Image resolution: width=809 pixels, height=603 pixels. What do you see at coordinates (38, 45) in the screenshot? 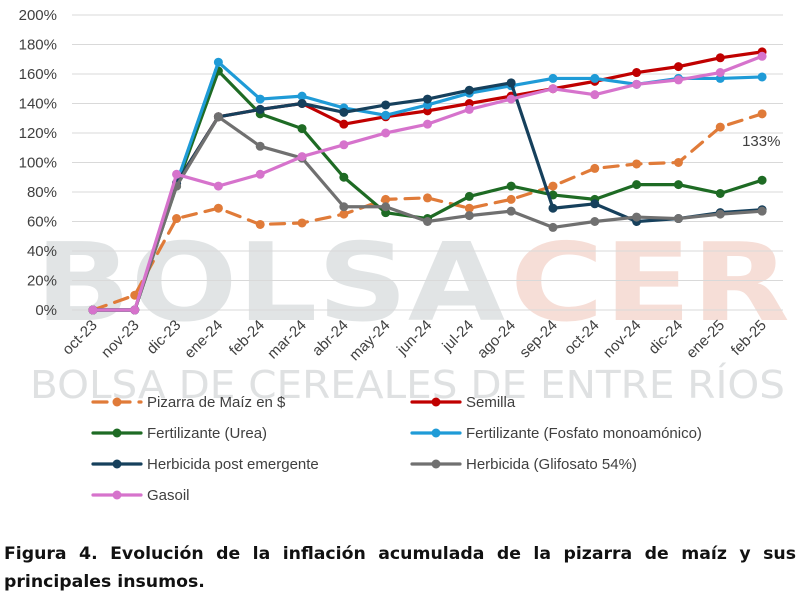
I see `y-tick-label: 180%` at bounding box center [38, 45].